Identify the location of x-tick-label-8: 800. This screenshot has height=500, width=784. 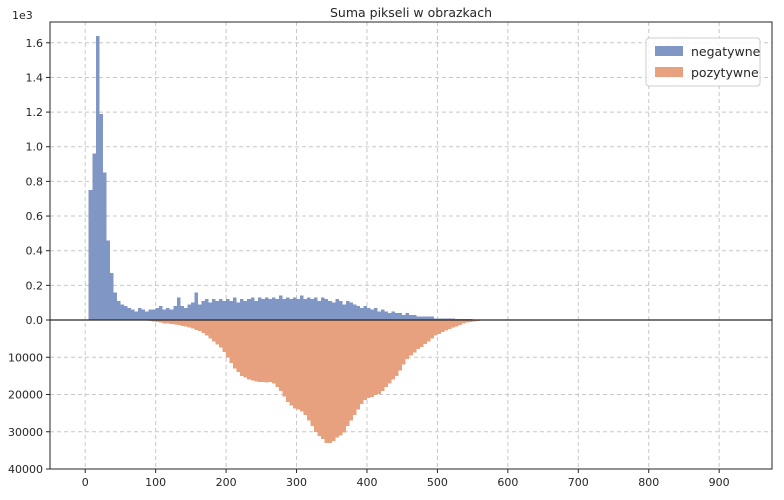
(648, 482).